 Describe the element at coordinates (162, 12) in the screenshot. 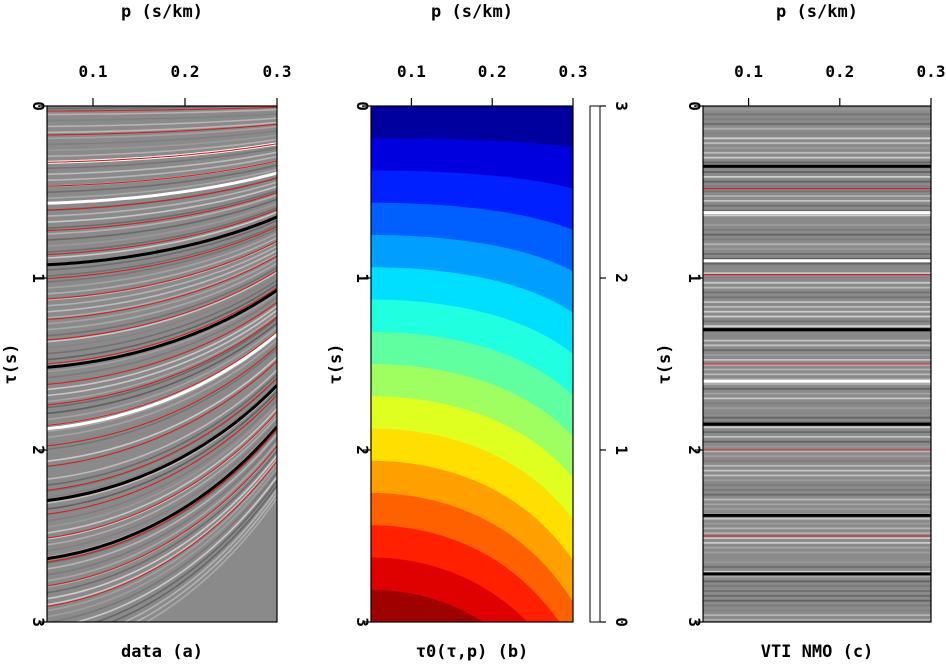

I see `panel-a-title: p (s/km)` at that location.